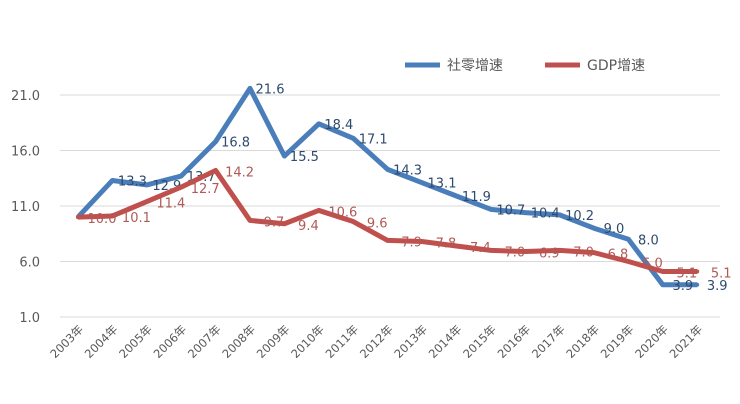  Describe the element at coordinates (479, 341) in the screenshot. I see `x-tick-label: 2015年` at that location.